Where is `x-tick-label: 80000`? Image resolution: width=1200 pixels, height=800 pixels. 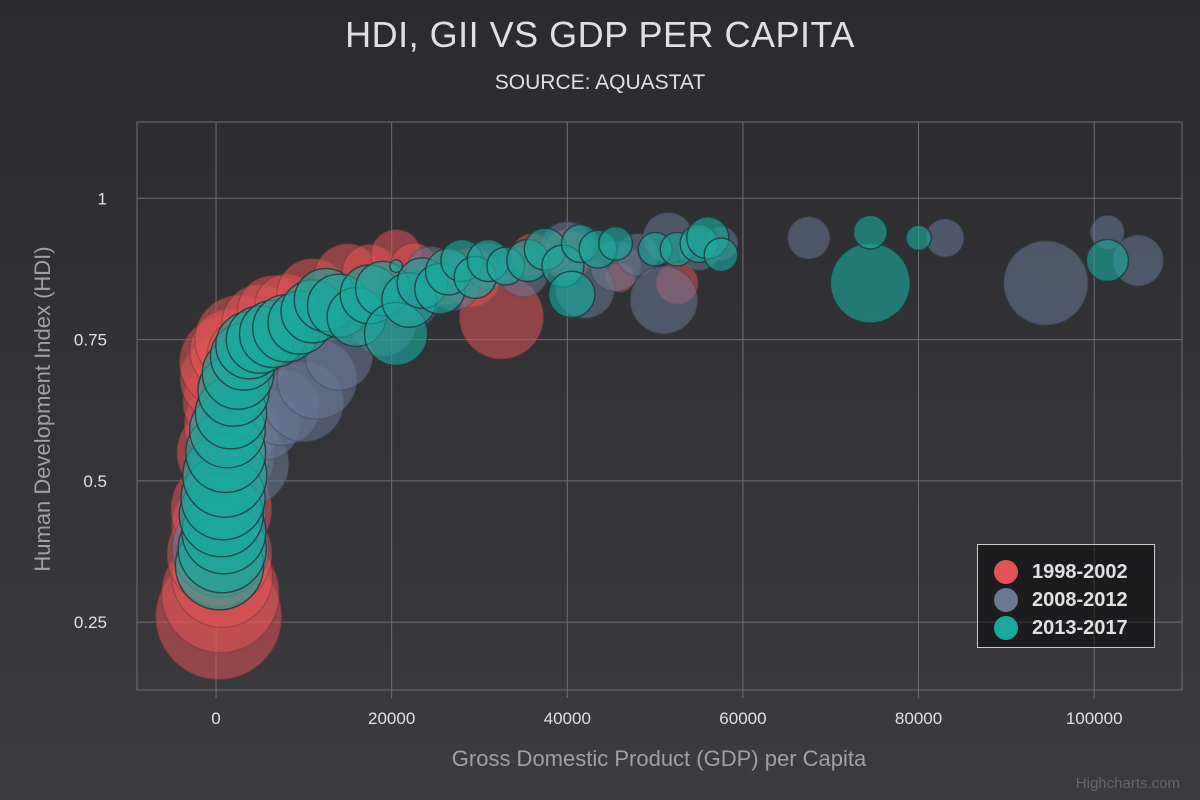 x-tick-label: 80000 is located at coordinates (918, 718).